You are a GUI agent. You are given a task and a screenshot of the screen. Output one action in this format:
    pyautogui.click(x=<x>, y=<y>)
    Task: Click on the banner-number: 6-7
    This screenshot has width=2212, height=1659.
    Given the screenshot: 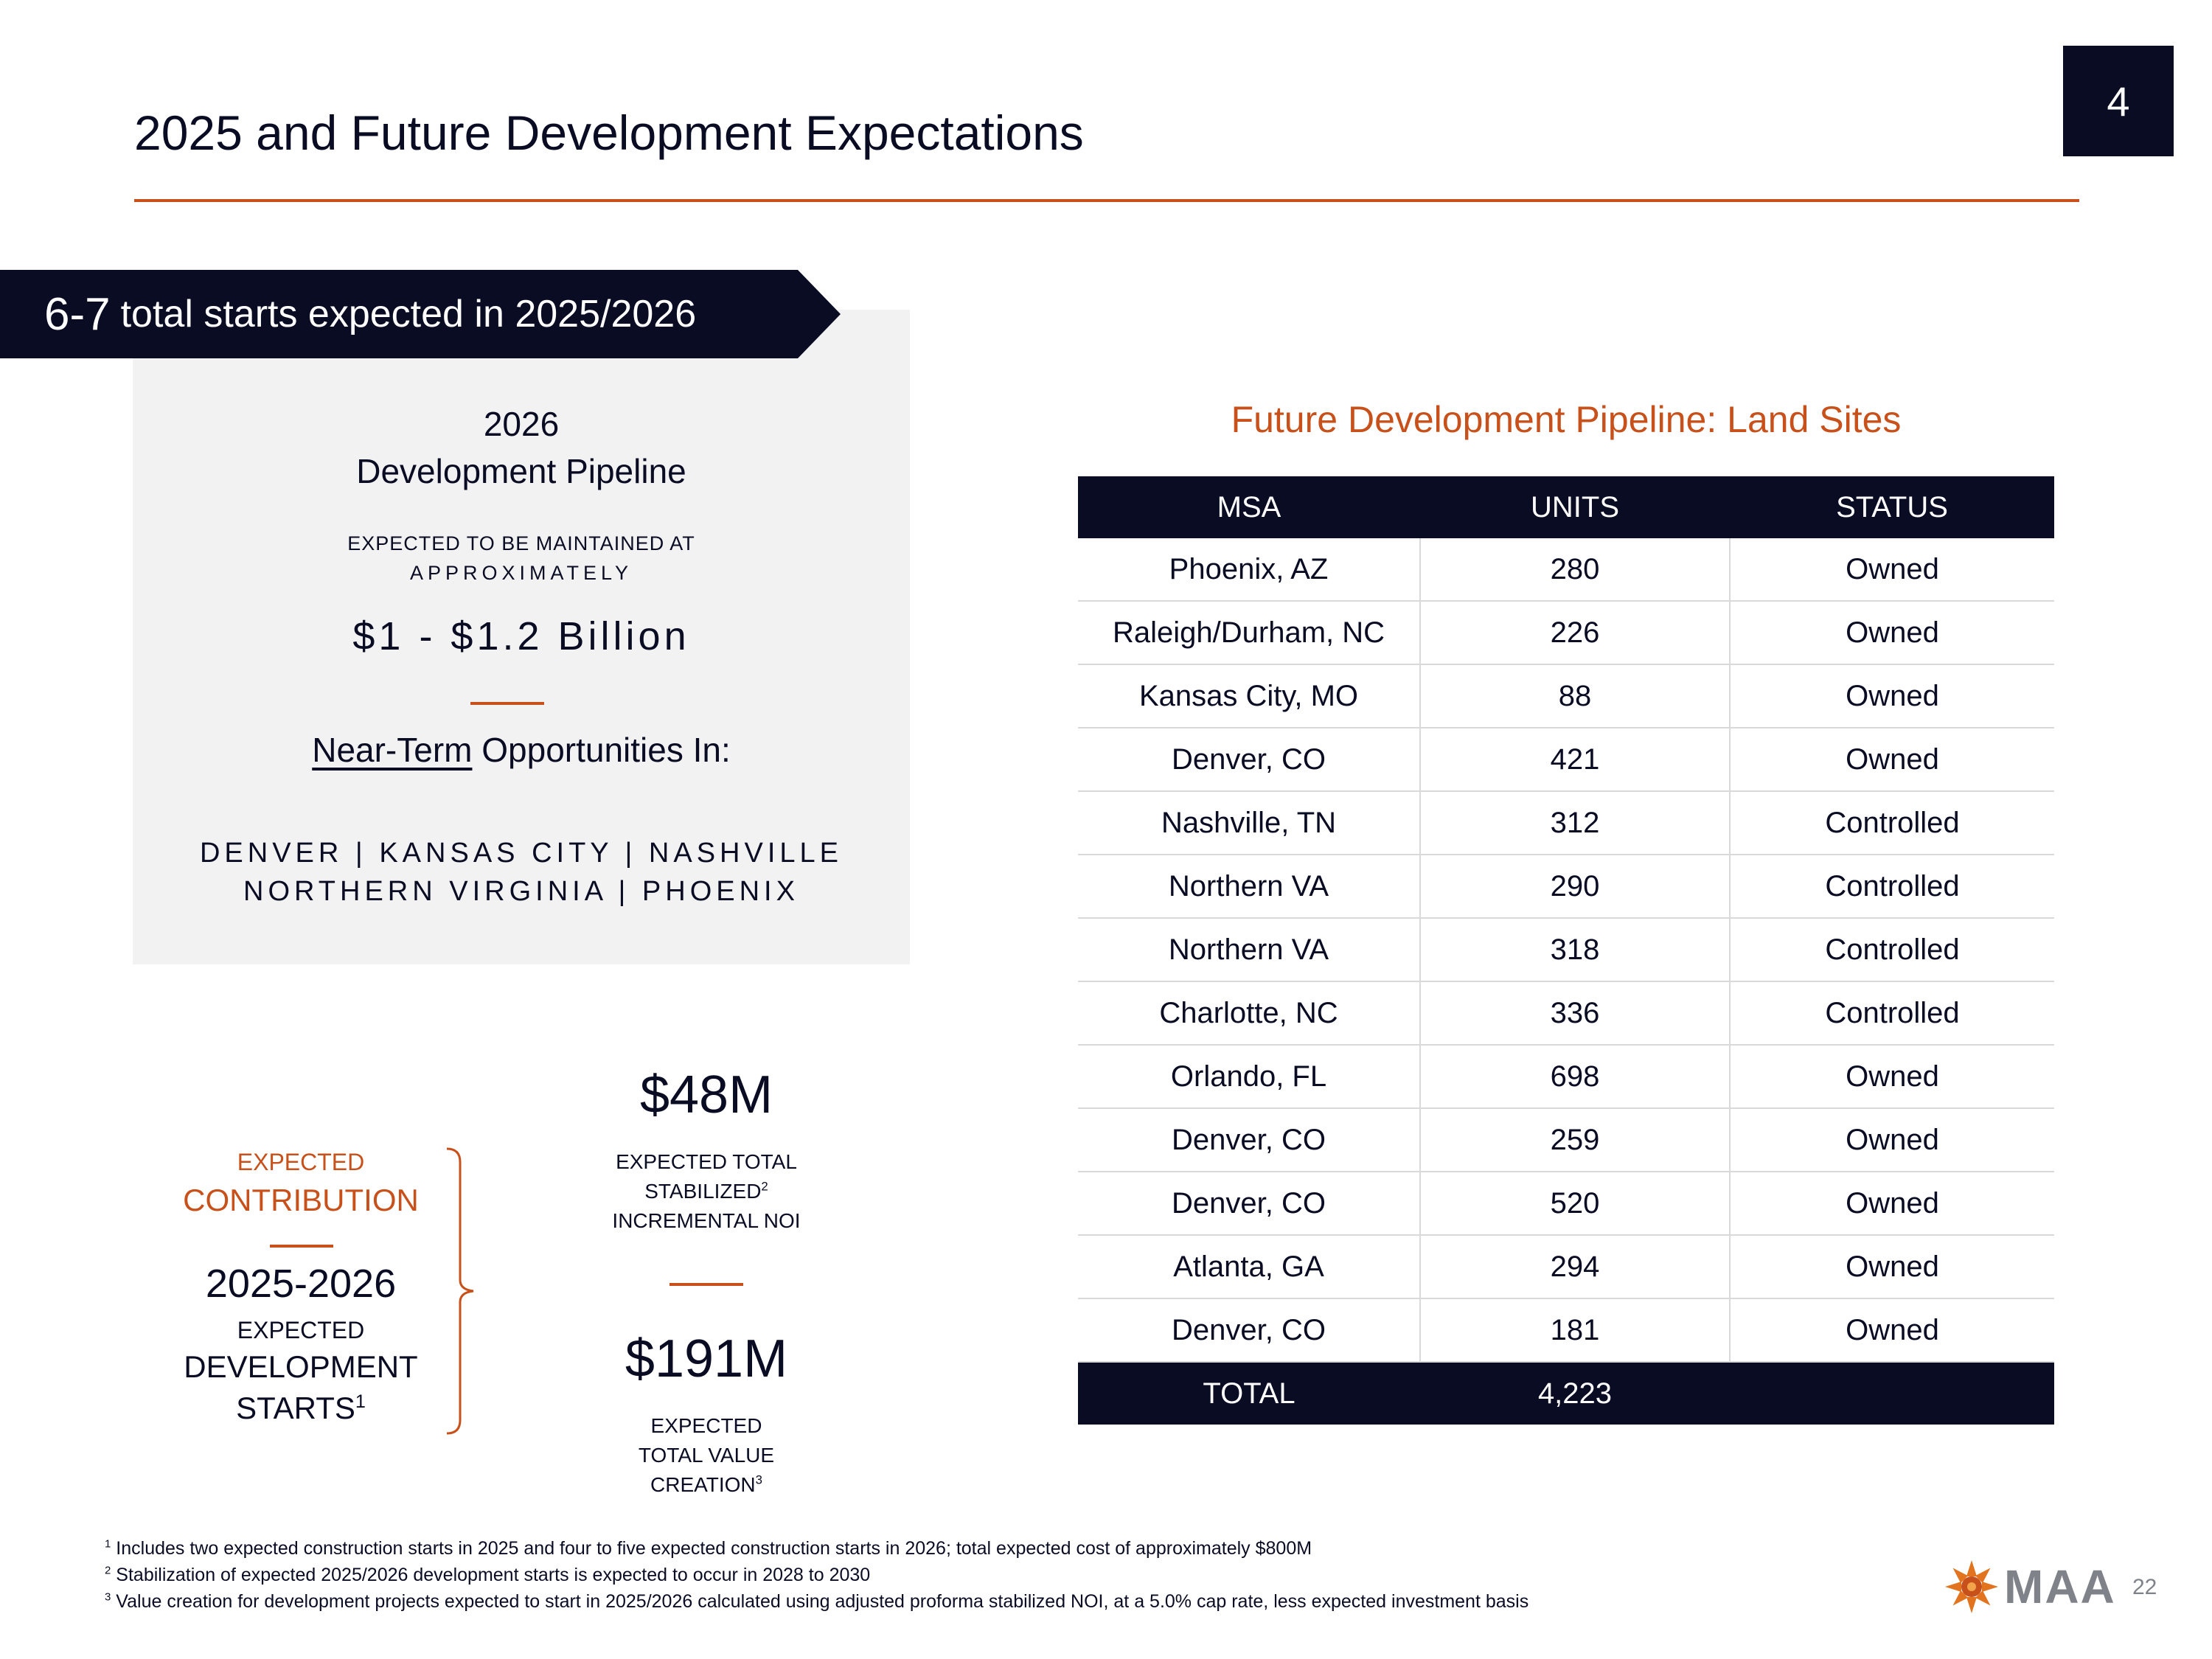 What is the action you would take?
    pyautogui.click(x=77, y=314)
    